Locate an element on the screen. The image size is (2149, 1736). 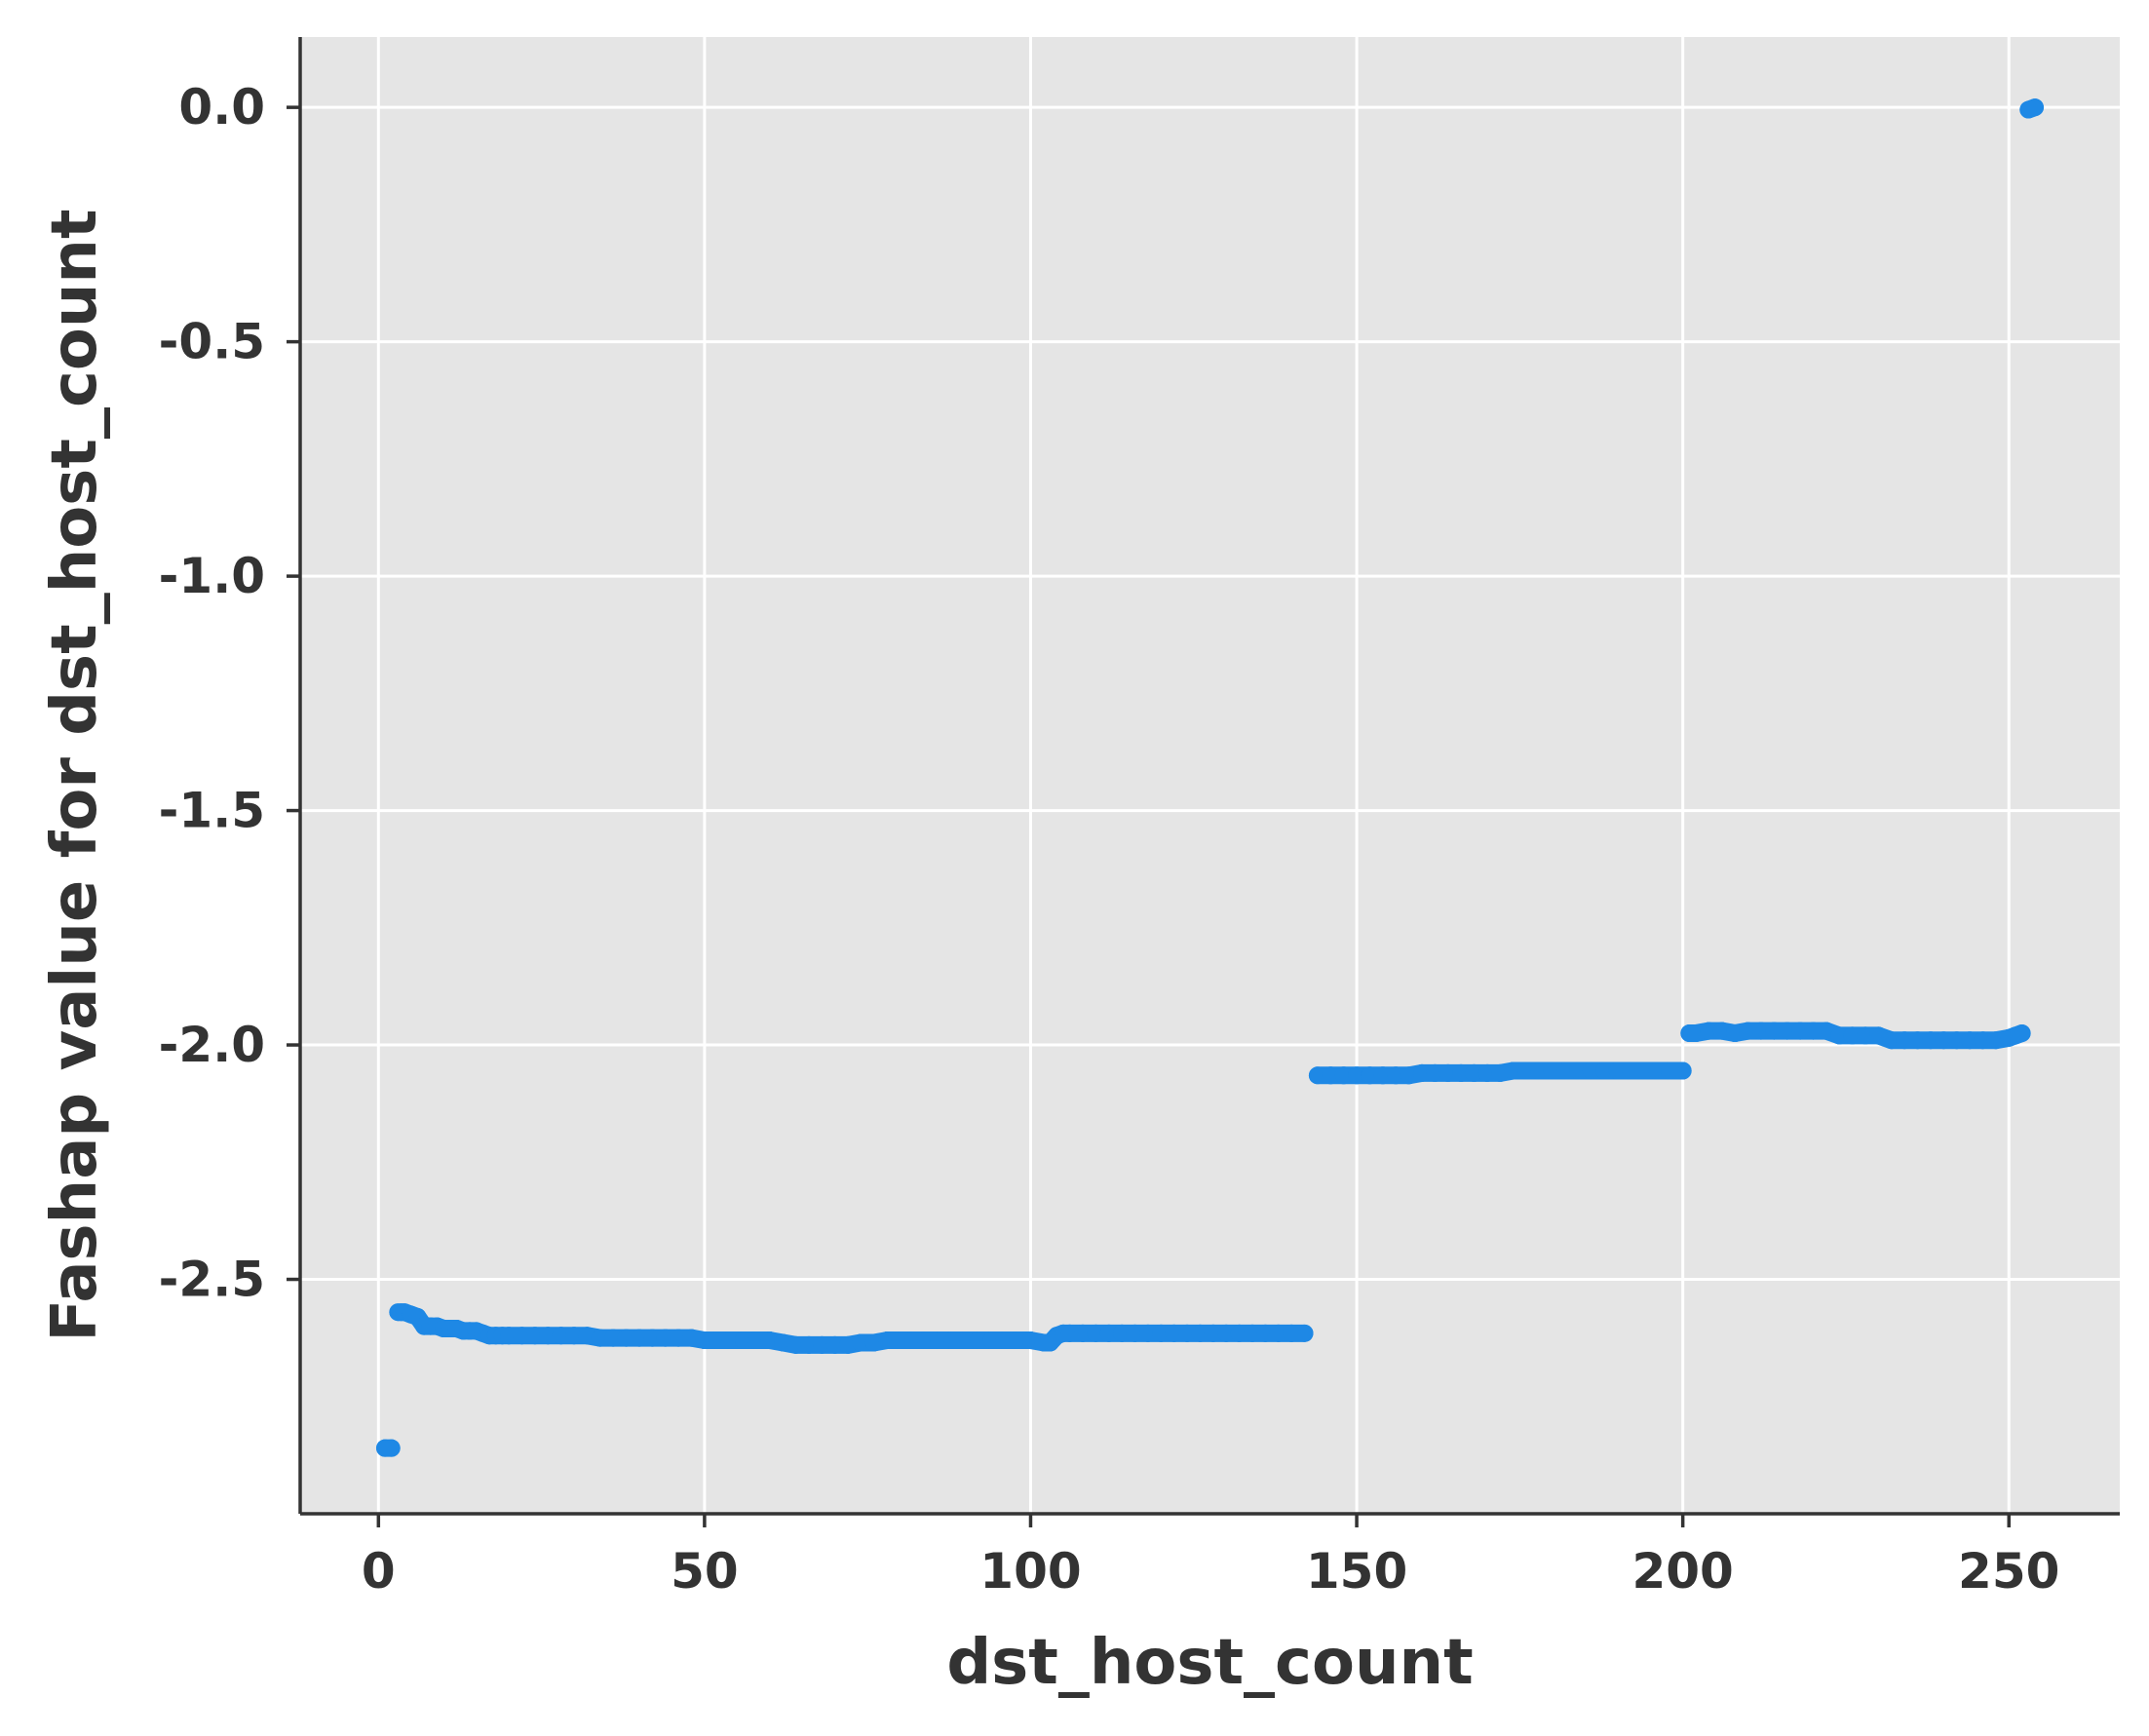
y-tick-label: -1.0 is located at coordinates (212, 576).